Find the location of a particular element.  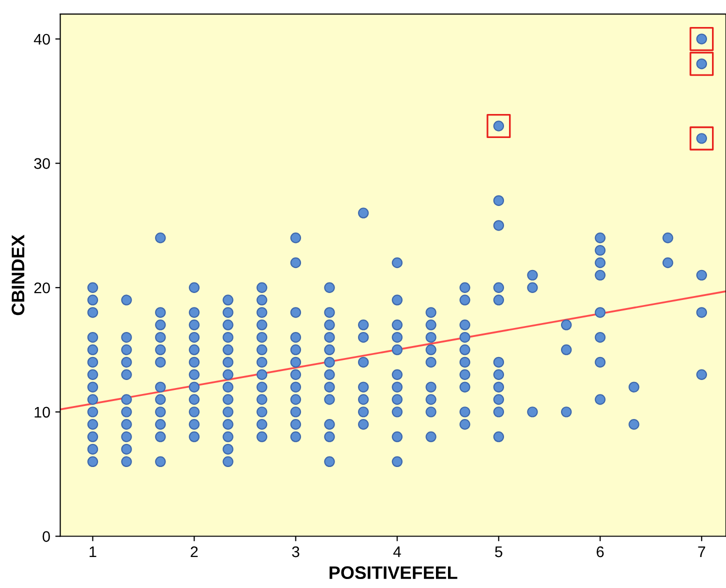

x-tick-label: 6 is located at coordinates (600, 552).